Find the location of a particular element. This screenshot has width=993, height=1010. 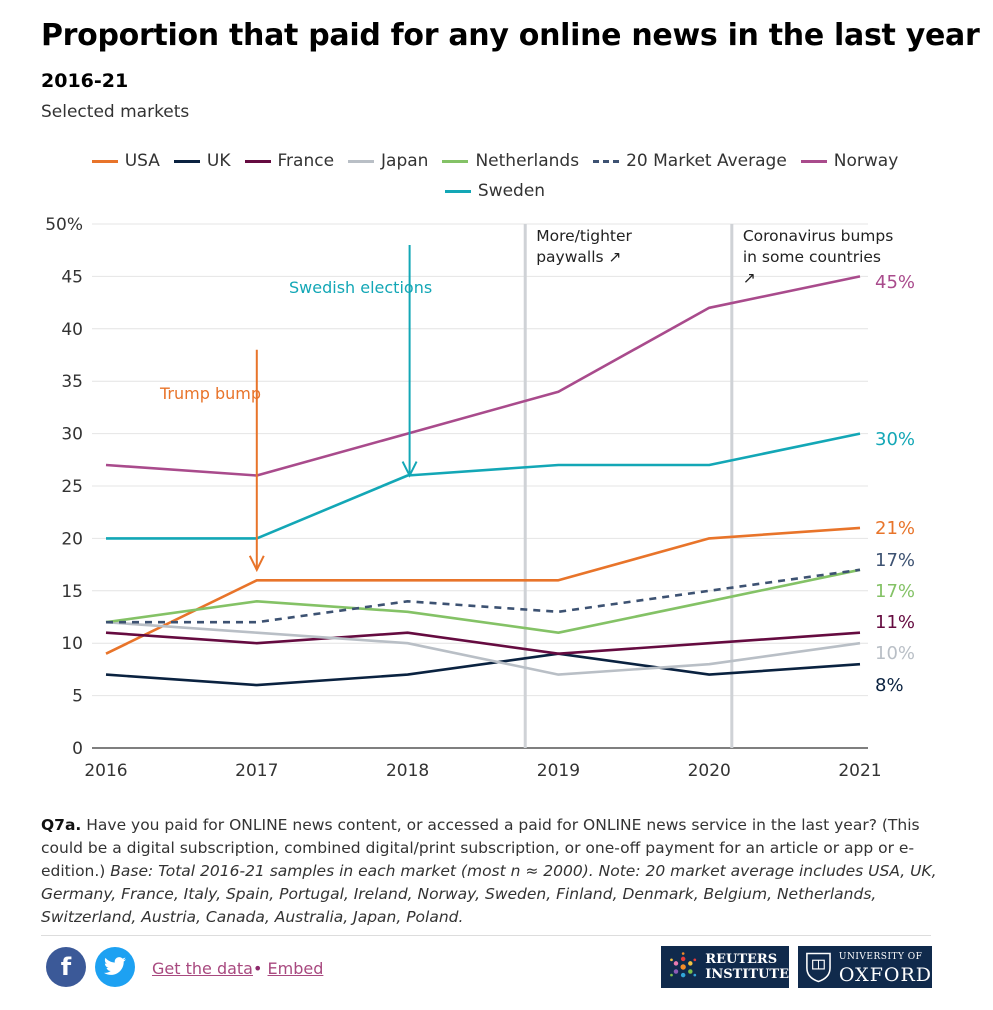

legend-item-france: France is located at coordinates (289, 161).